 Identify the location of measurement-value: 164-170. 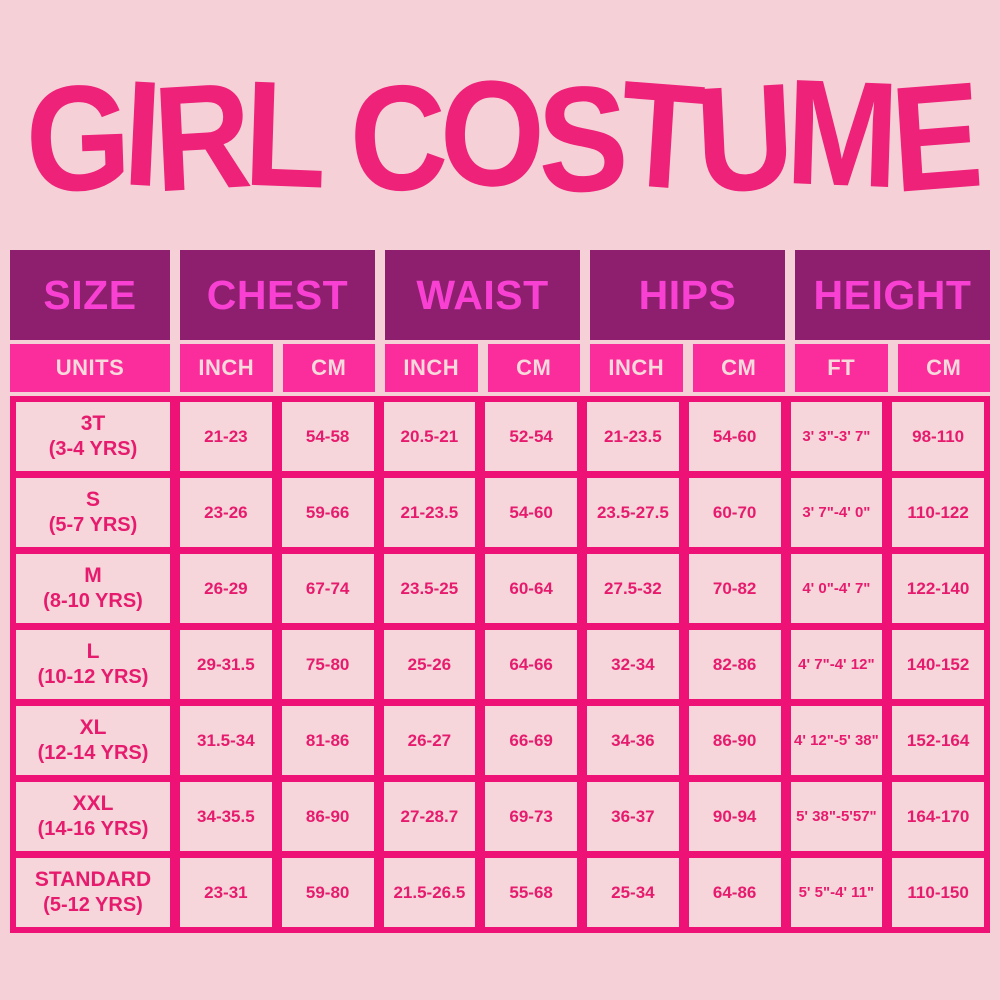
(938, 816).